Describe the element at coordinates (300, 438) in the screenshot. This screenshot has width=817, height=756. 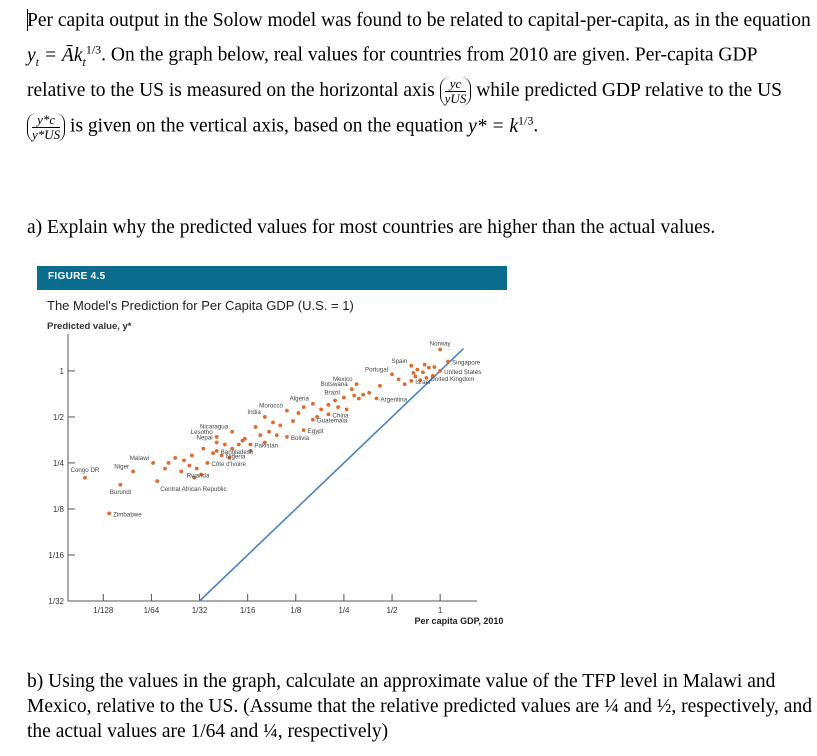
I see `point-label: Bolivia` at that location.